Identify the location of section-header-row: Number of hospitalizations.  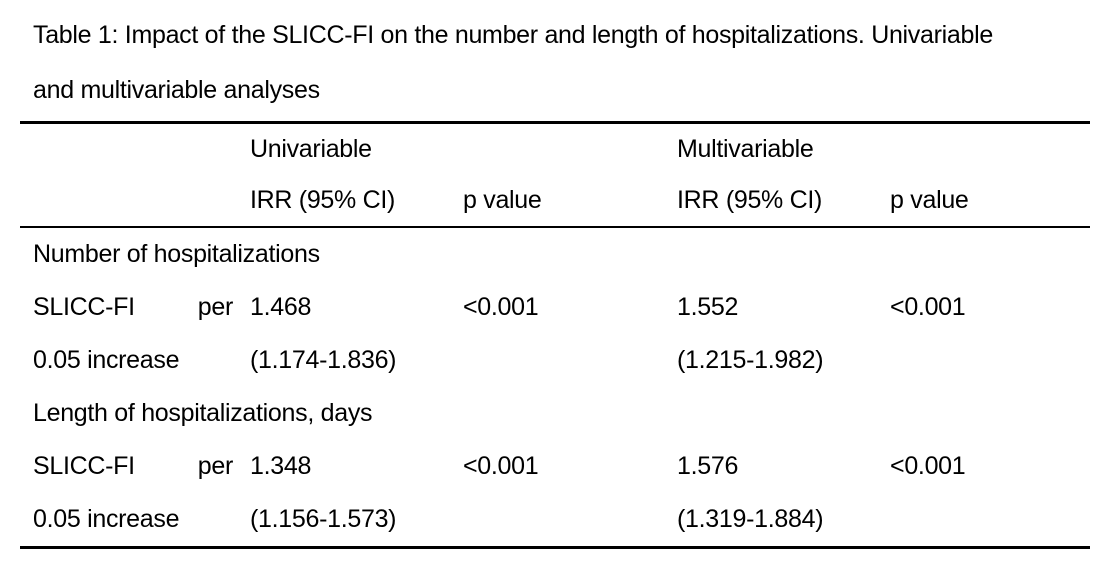
(555, 254).